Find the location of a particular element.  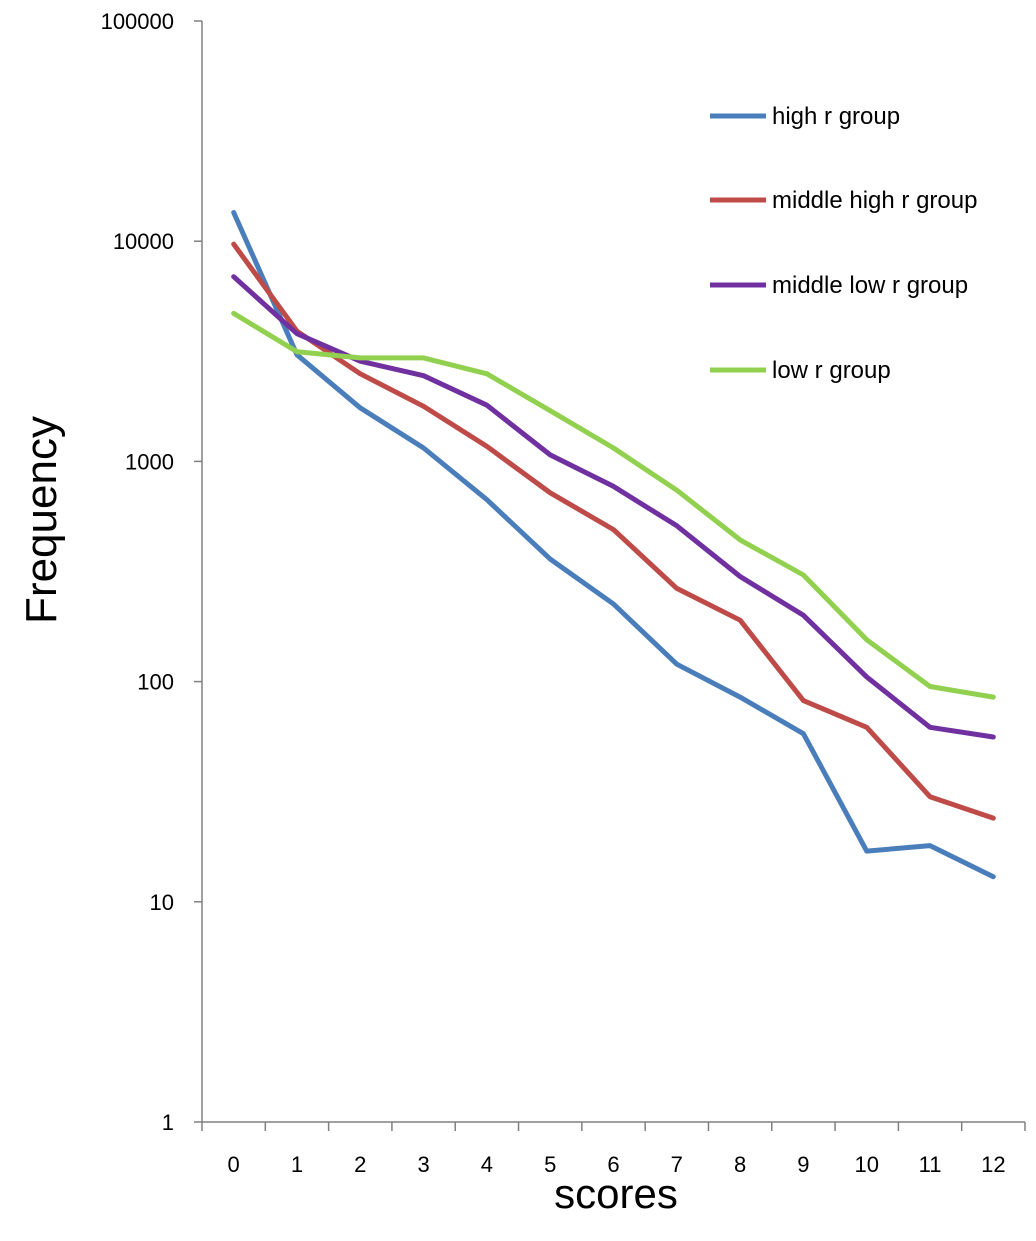

x-tick-label: 7 is located at coordinates (677, 1164).